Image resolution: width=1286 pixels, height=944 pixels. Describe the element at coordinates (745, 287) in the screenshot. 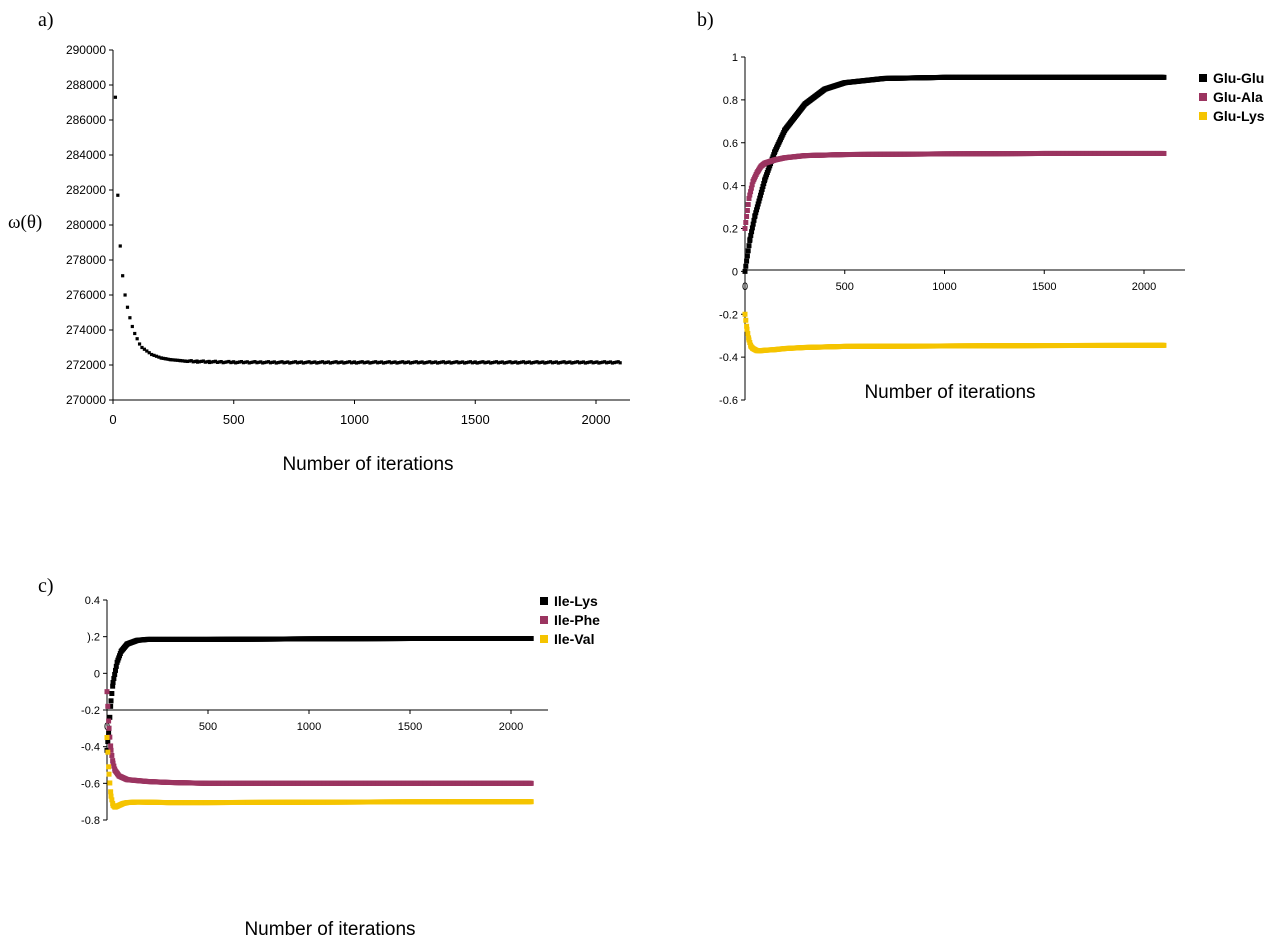

I see `x-tick-label: 0` at that location.